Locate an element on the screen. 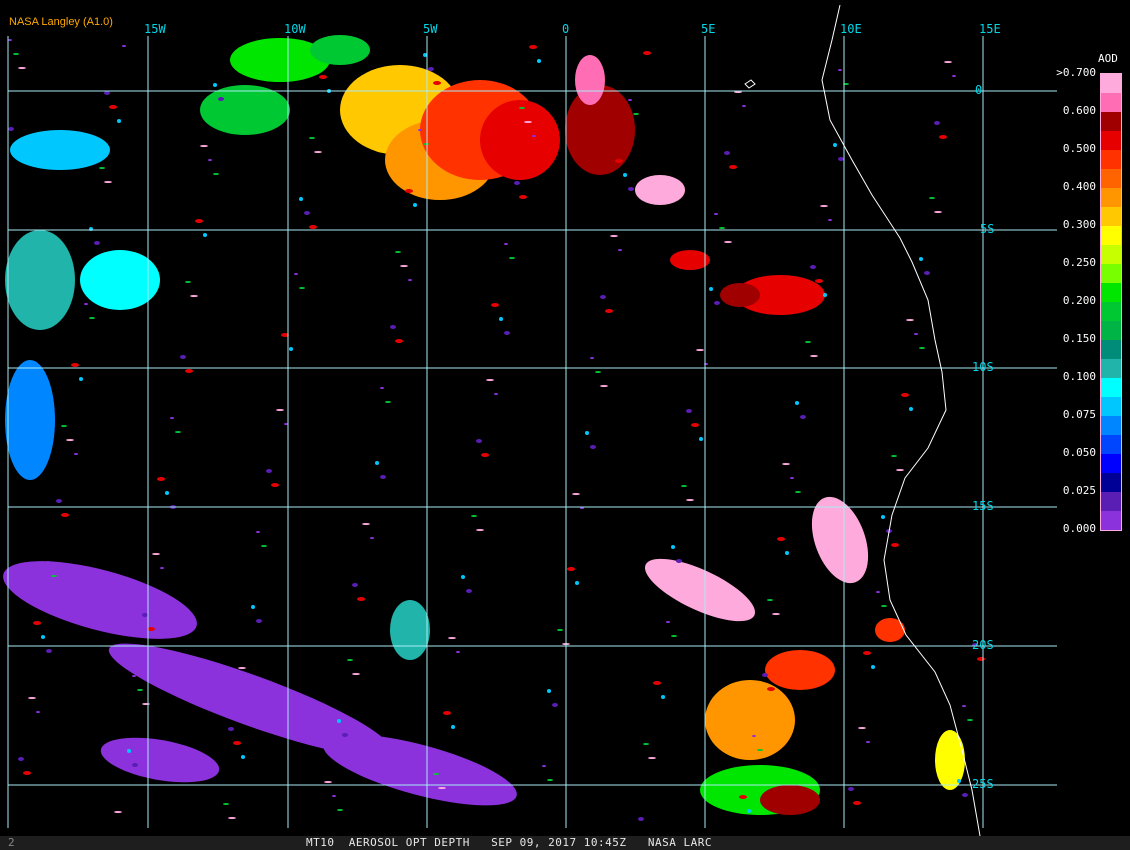 The height and width of the screenshot is (850, 1130). legend-title: AOD is located at coordinates (1108, 58).